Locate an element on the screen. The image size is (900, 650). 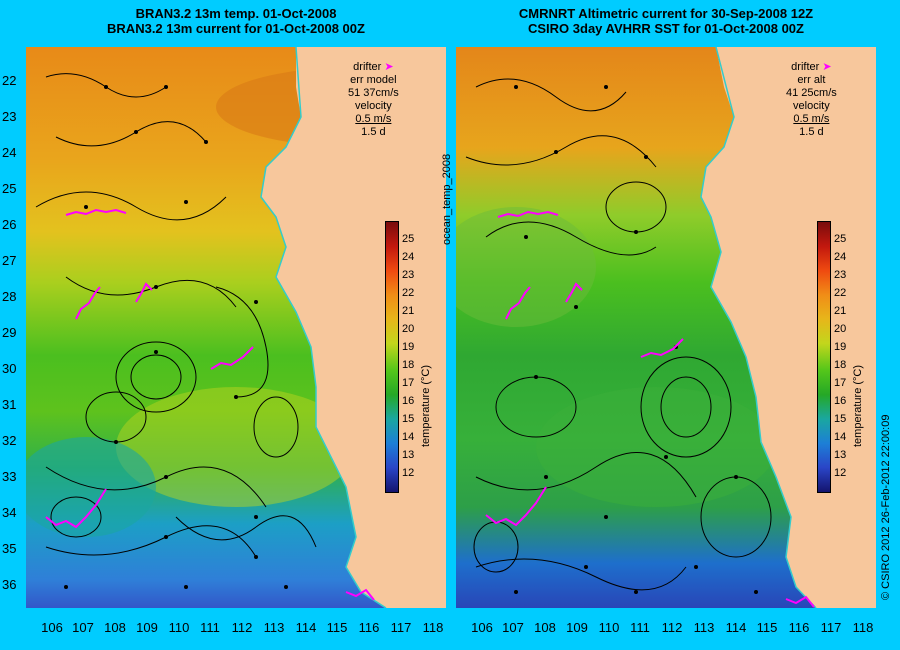
right-legend-velocity-label: velocity is located at coordinates (811, 106).